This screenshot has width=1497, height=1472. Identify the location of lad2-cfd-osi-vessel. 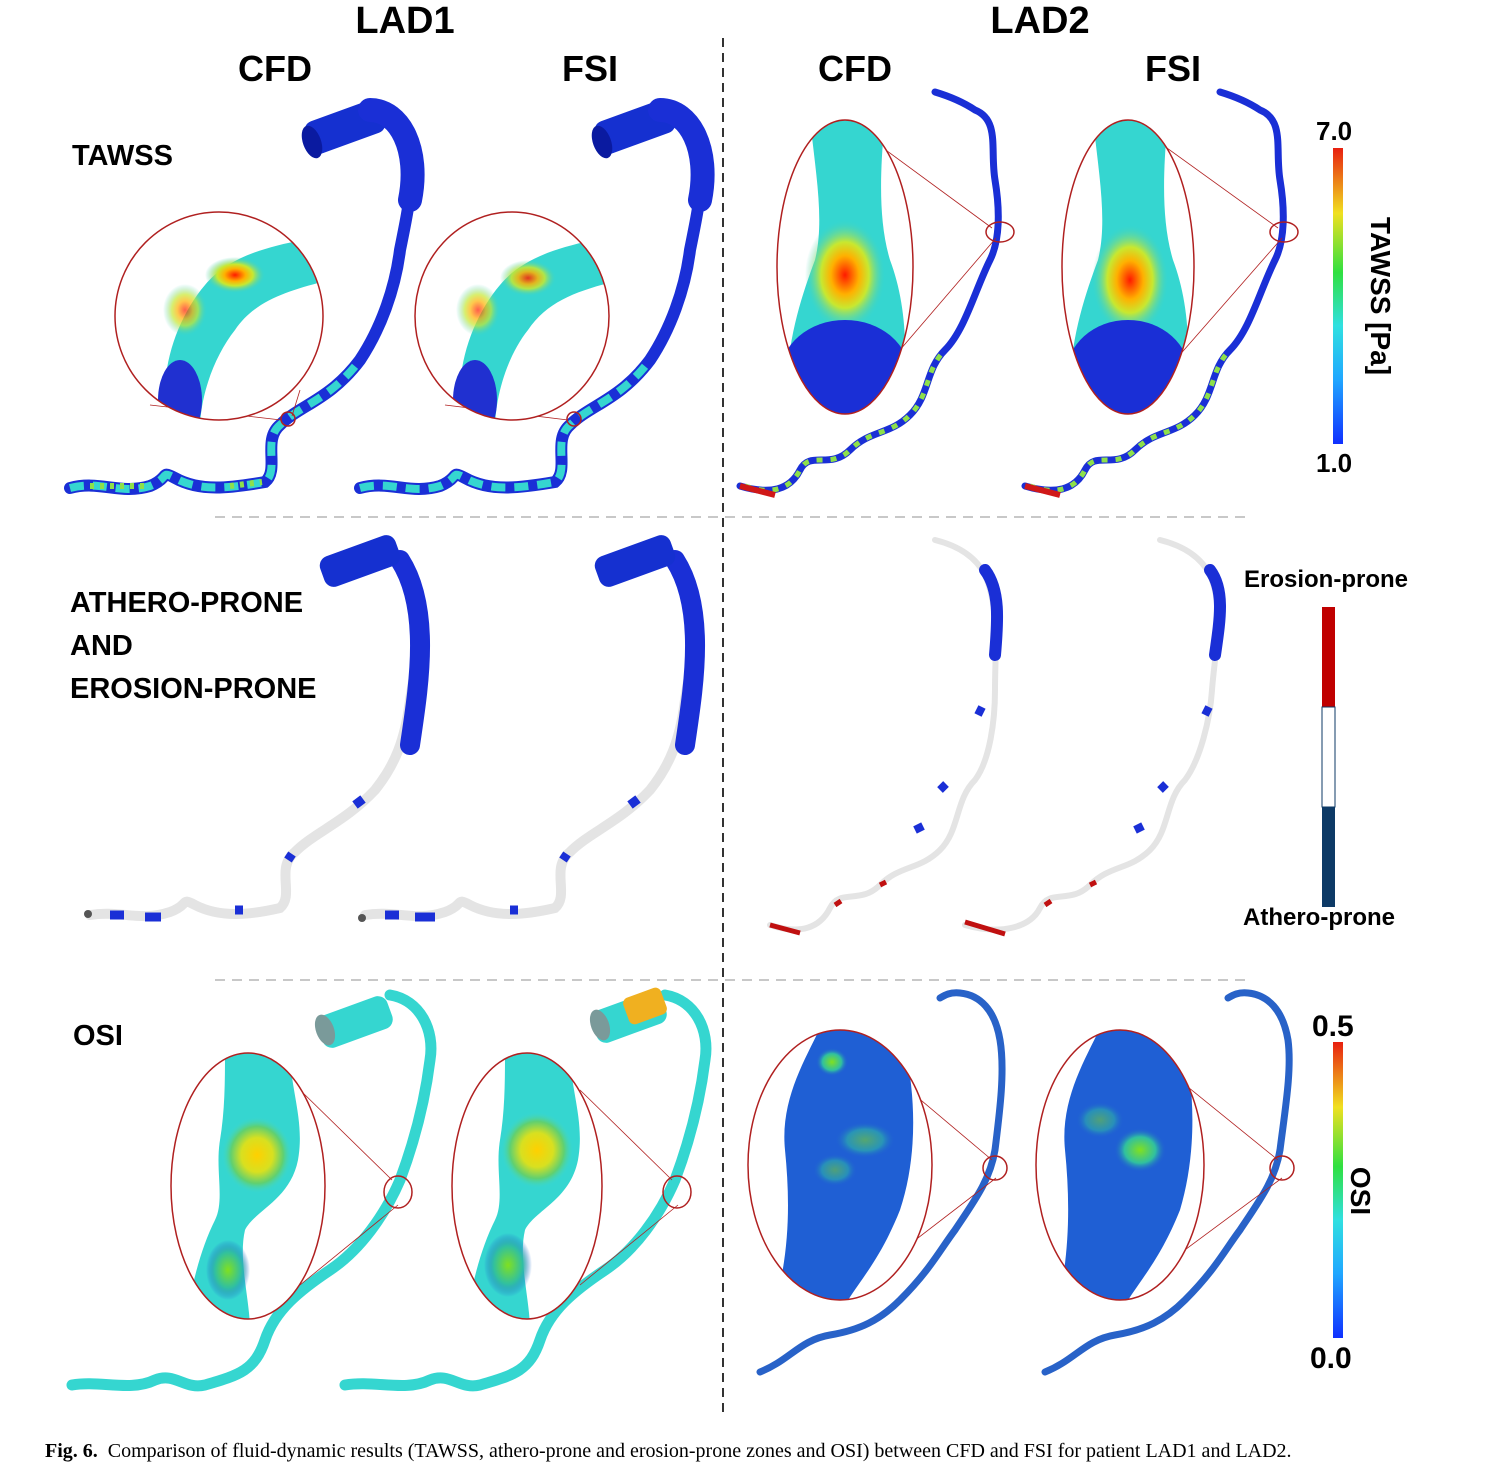
(881, 1182).